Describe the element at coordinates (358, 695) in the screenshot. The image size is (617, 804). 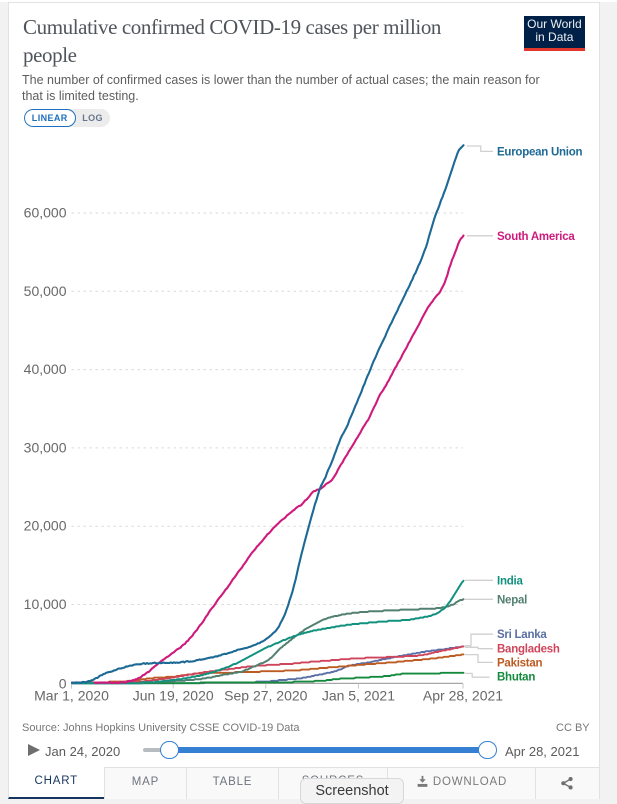
I see `svg-text: Jan 5, 2021` at that location.